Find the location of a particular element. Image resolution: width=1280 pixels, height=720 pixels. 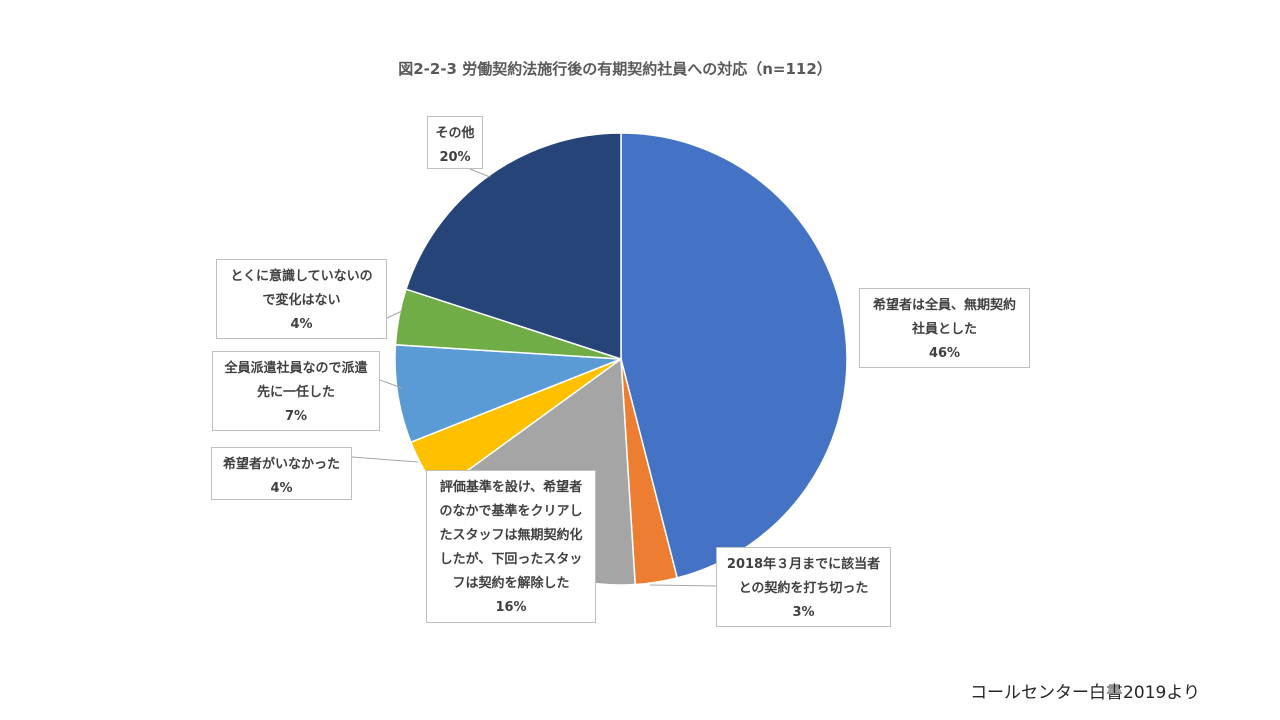

data-label-text: 先に一任した is located at coordinates (295, 392).